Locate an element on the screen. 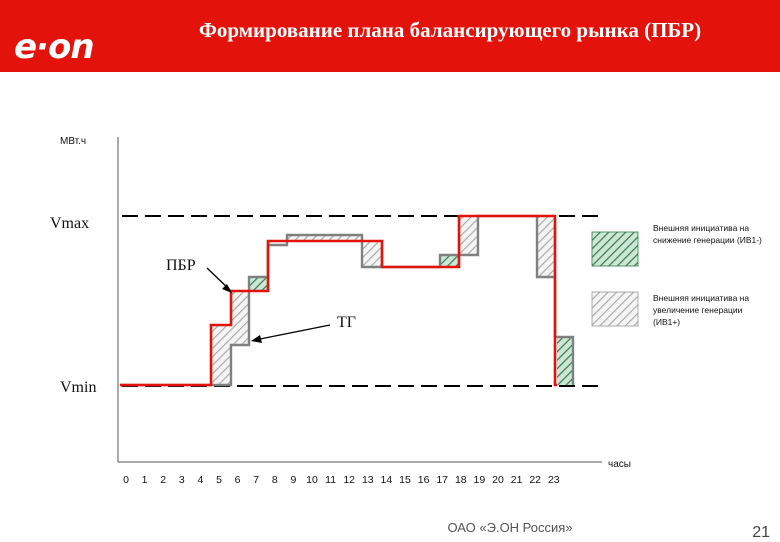 This screenshot has width=780, height=542. hour-tick-label: 6 is located at coordinates (238, 480).